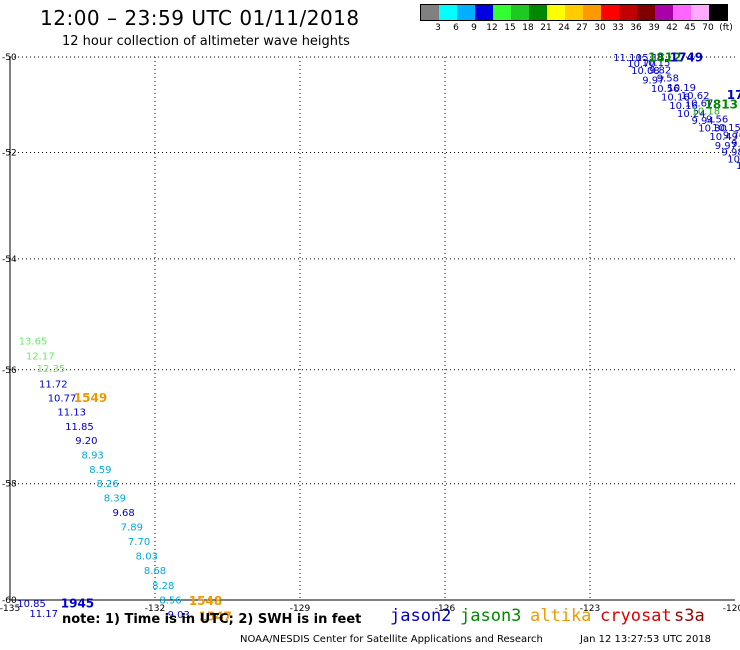 The width and height of the screenshot is (740, 650). I want to click on scale-label: 45, so click(690, 28).